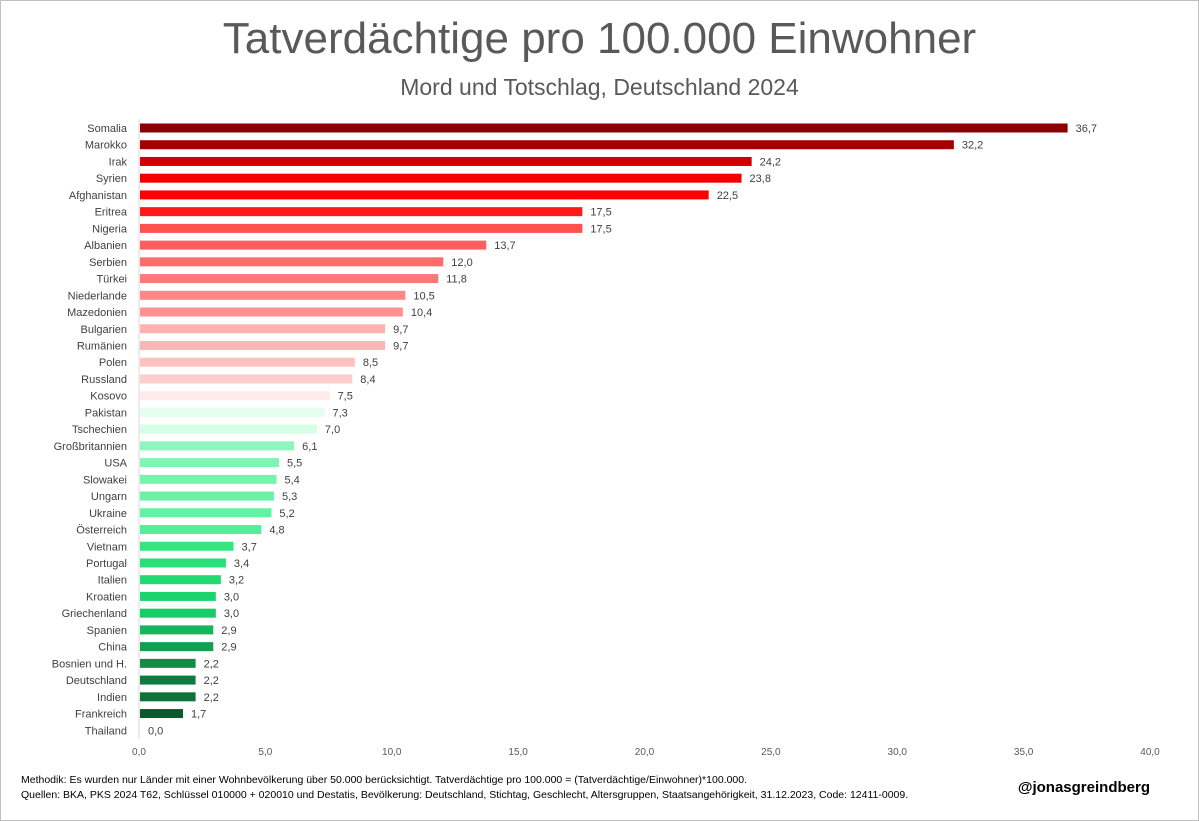  I want to click on category-label: Russland, so click(104, 380).